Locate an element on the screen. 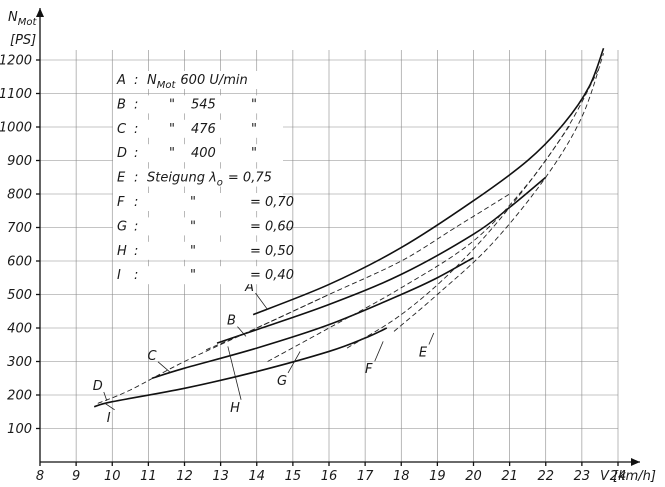 Image resolution: width=665 pixels, height=487 pixels. curve-I is located at coordinates (213, 349).